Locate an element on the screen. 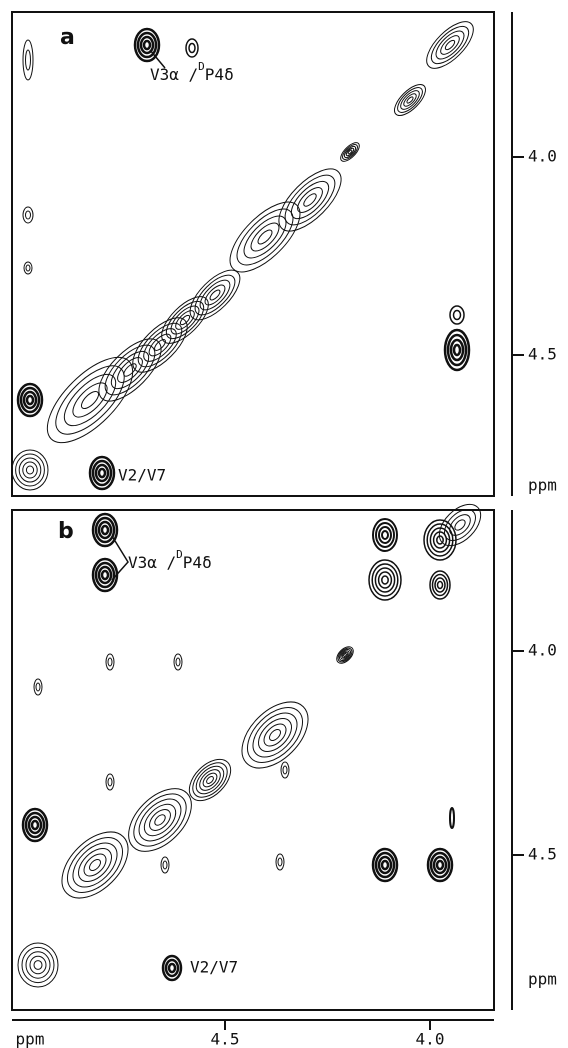 The height and width of the screenshot is (1048, 568). annotation: V2/V7 is located at coordinates (142, 475).